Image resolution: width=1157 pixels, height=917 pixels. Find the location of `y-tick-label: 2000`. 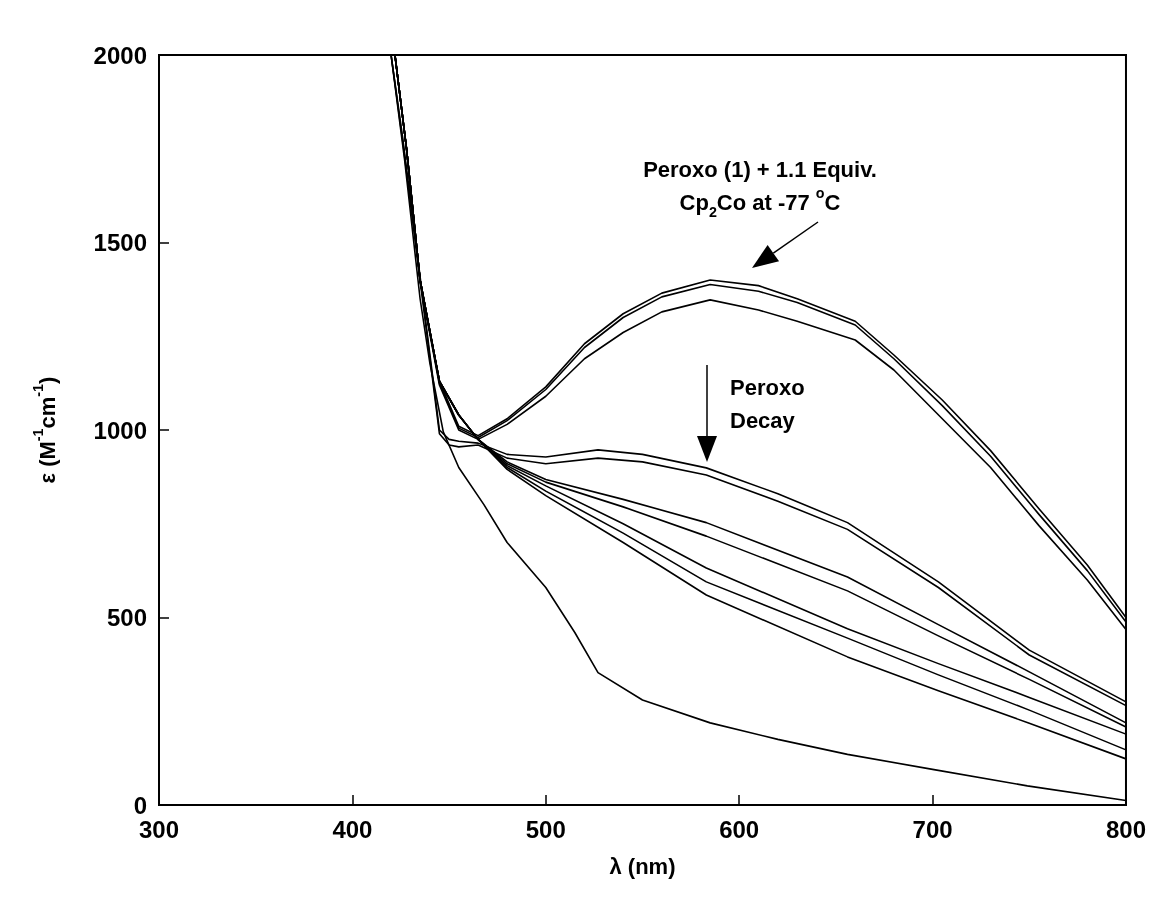

y-tick-label: 2000 is located at coordinates (120, 55).